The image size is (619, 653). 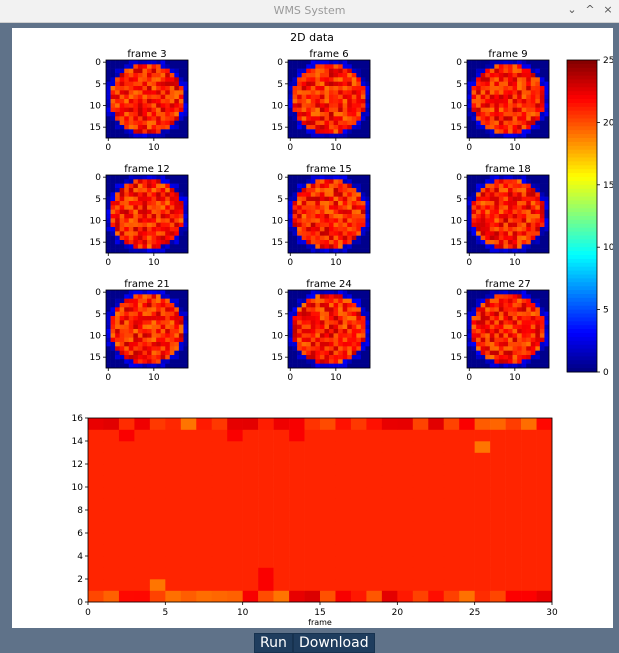 What do you see at coordinates (608, 9) in the screenshot?
I see `close-button: ×` at bounding box center [608, 9].